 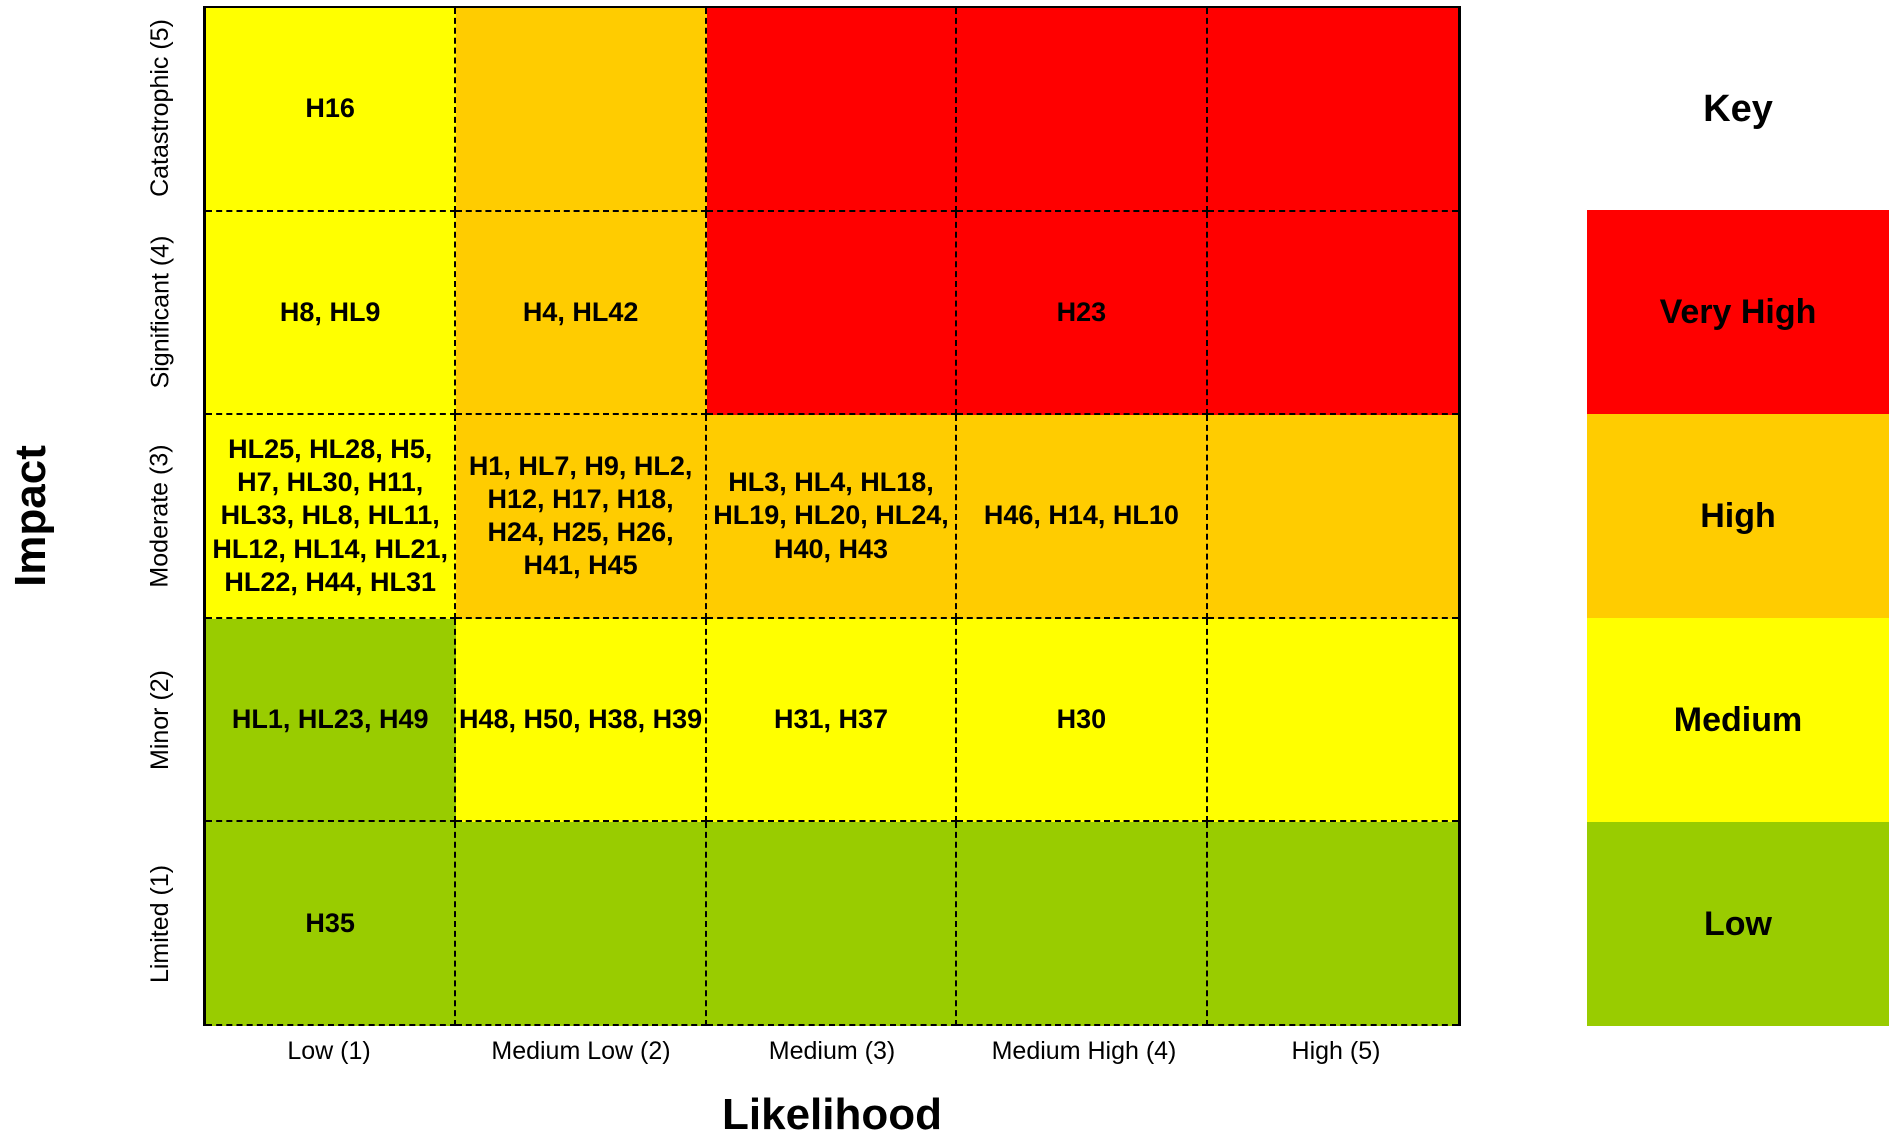 What do you see at coordinates (160, 924) in the screenshot?
I see `y-tick-label: Limited (1)` at bounding box center [160, 924].